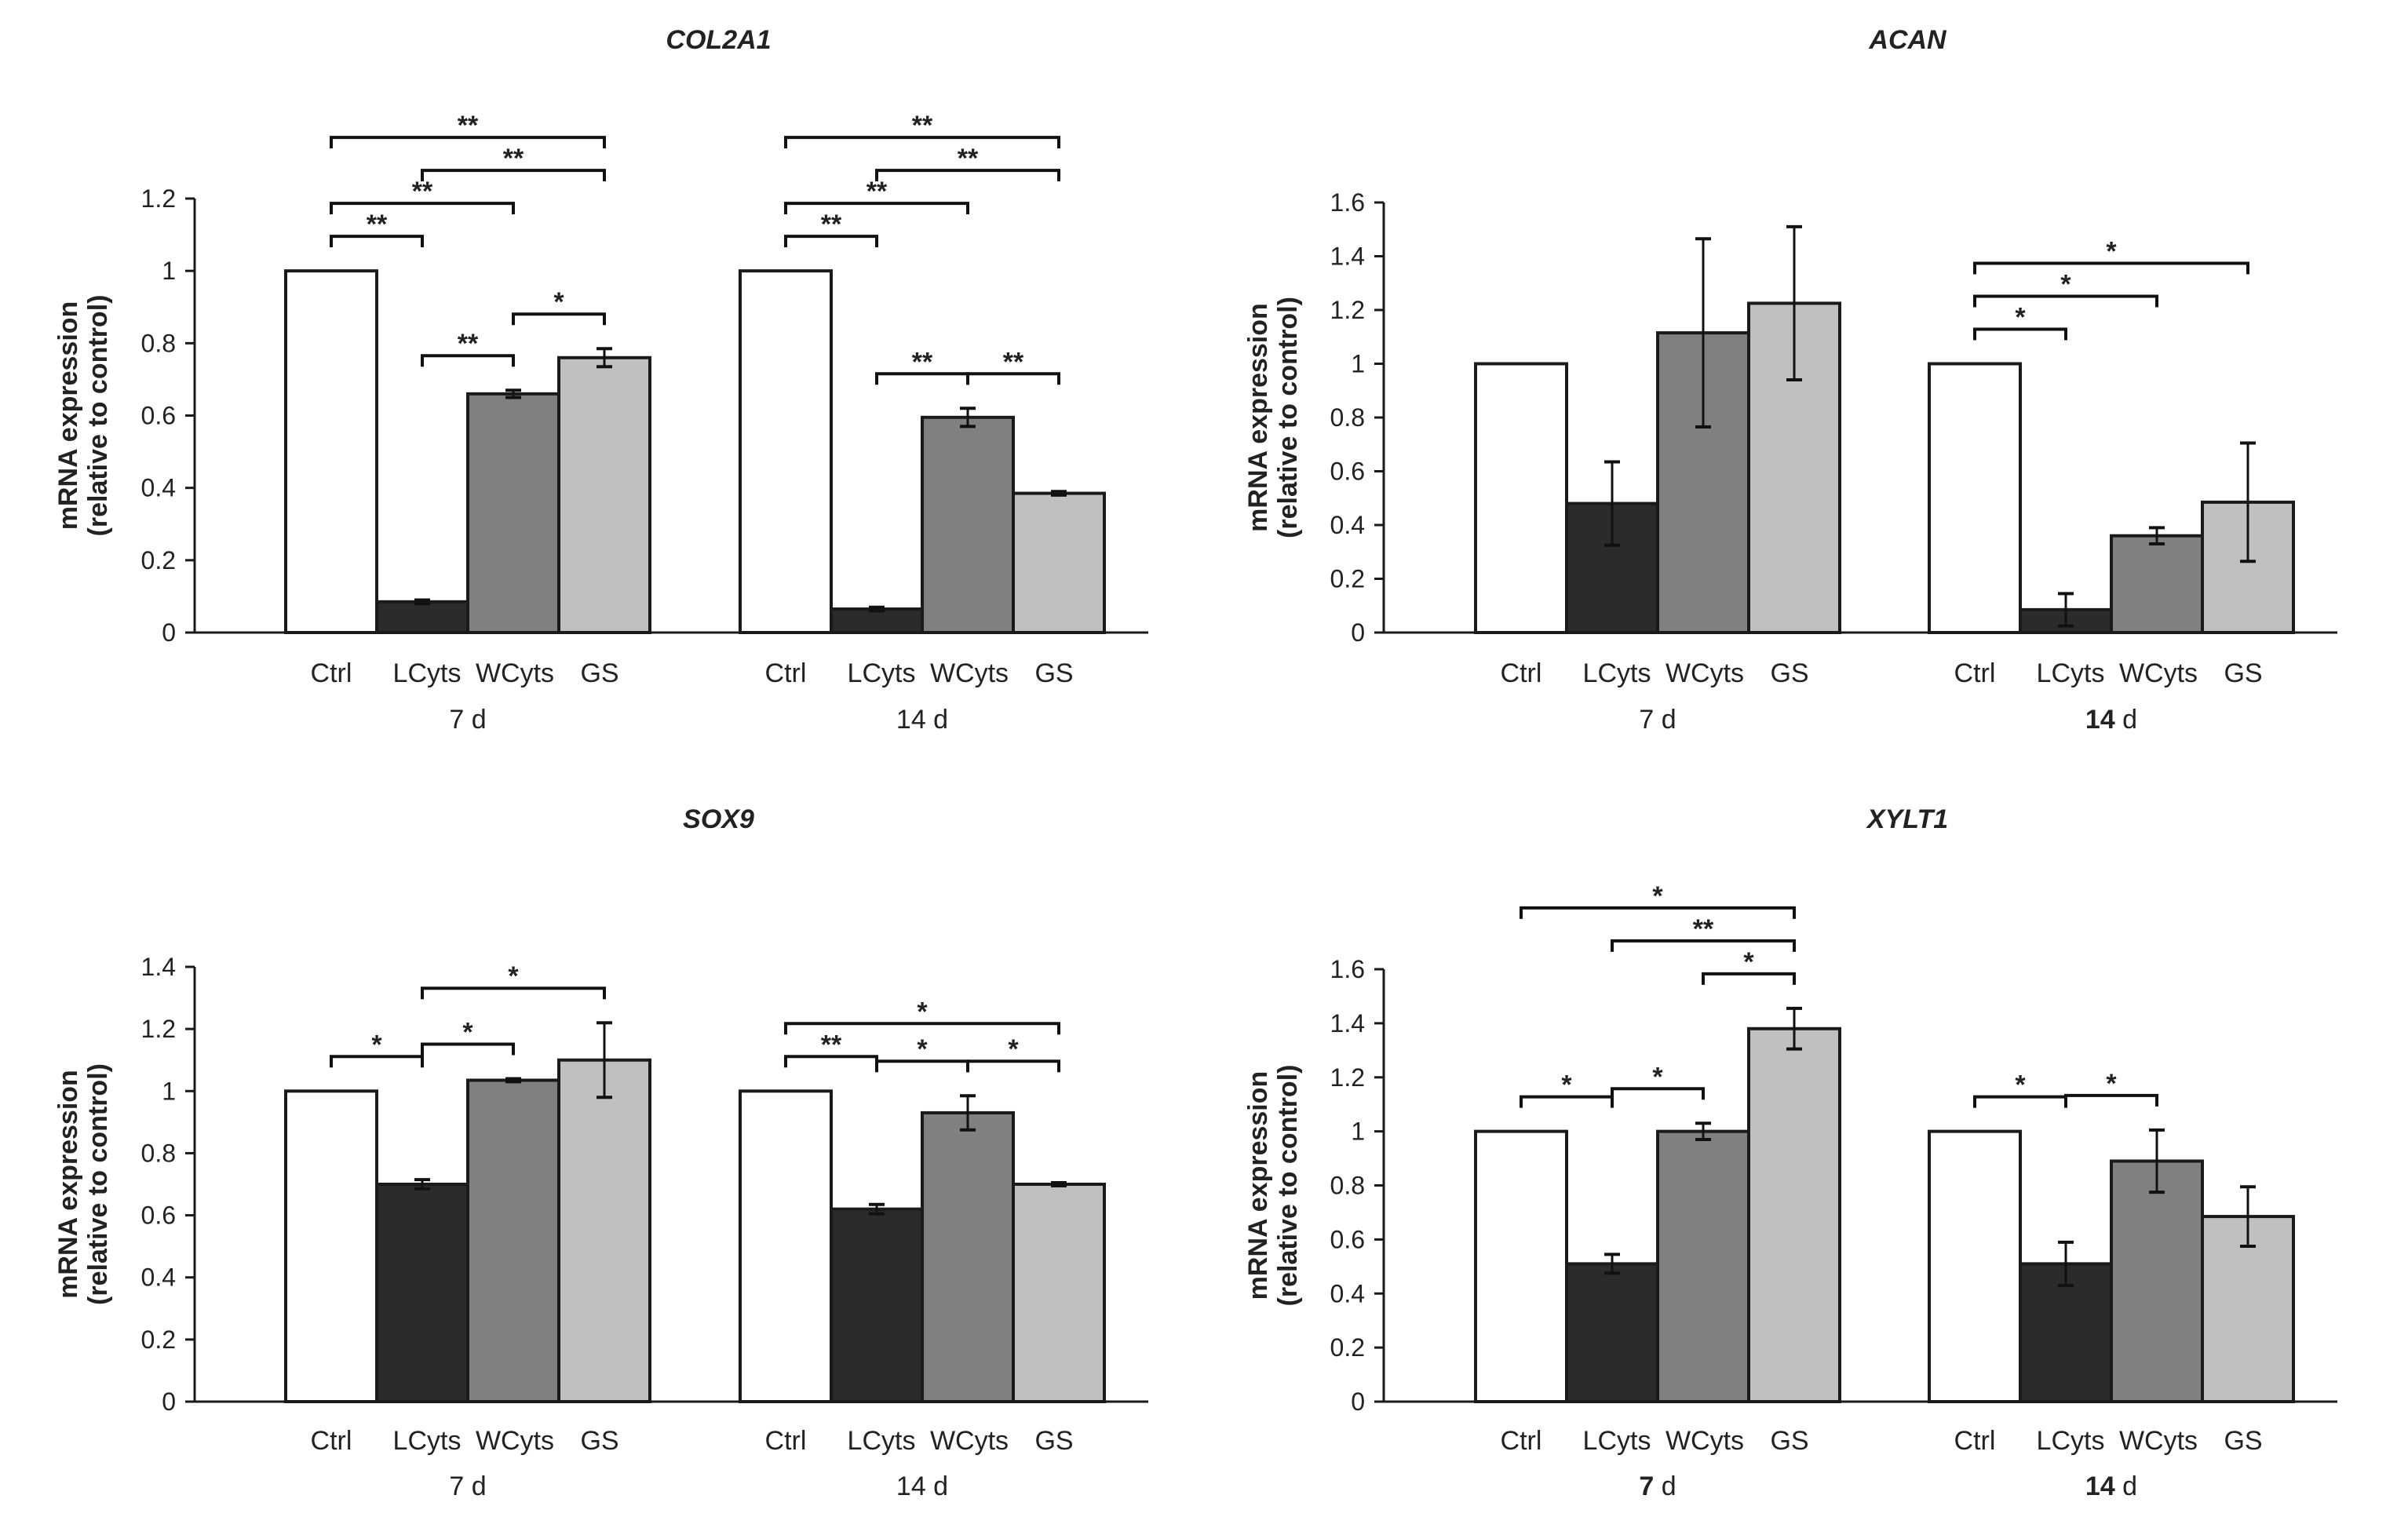 Image resolution: width=2408 pixels, height=1517 pixels. Describe the element at coordinates (2100, 1486) in the screenshot. I see `group-label-number: 14` at that location.